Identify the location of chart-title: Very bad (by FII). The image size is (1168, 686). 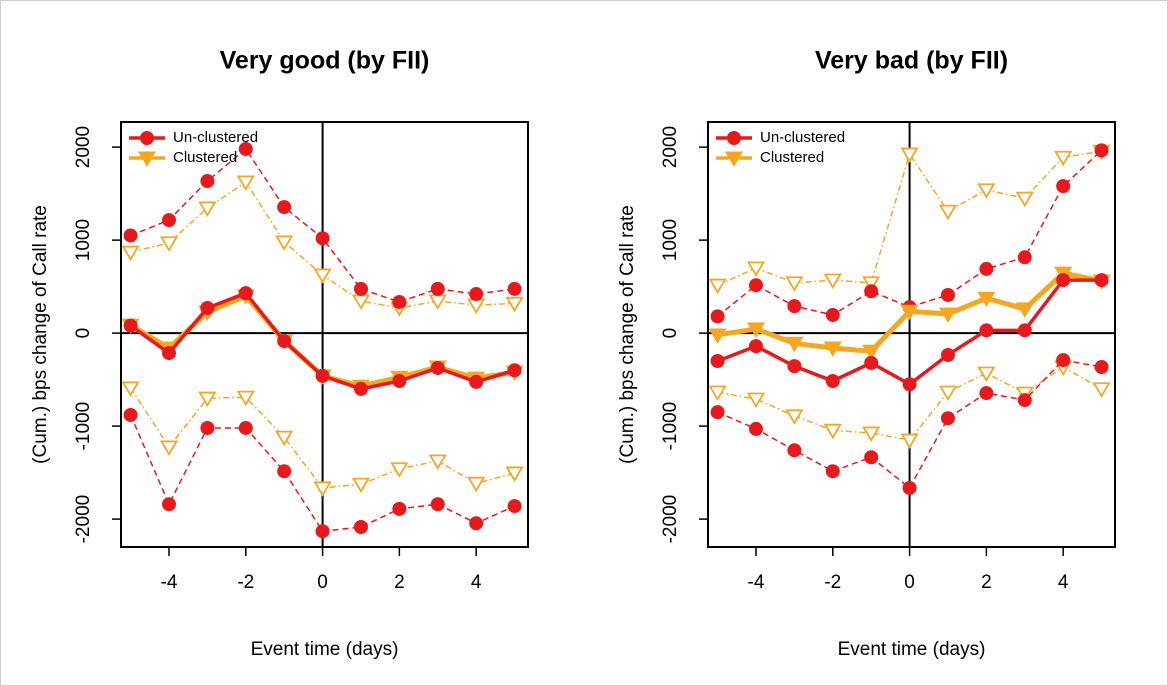
(911, 61).